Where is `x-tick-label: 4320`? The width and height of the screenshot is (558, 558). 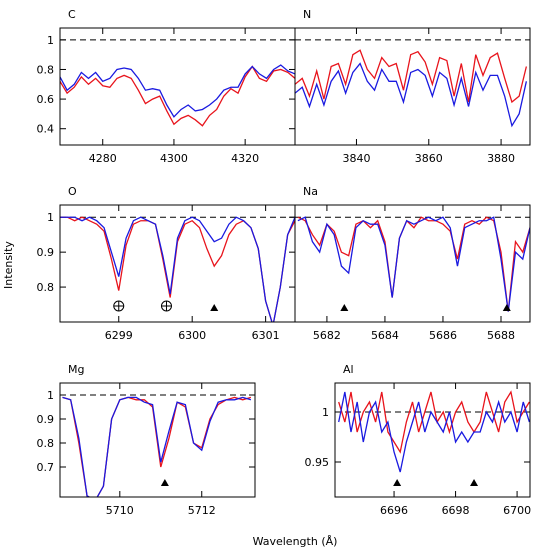 x-tick-label: 4320 is located at coordinates (245, 158).